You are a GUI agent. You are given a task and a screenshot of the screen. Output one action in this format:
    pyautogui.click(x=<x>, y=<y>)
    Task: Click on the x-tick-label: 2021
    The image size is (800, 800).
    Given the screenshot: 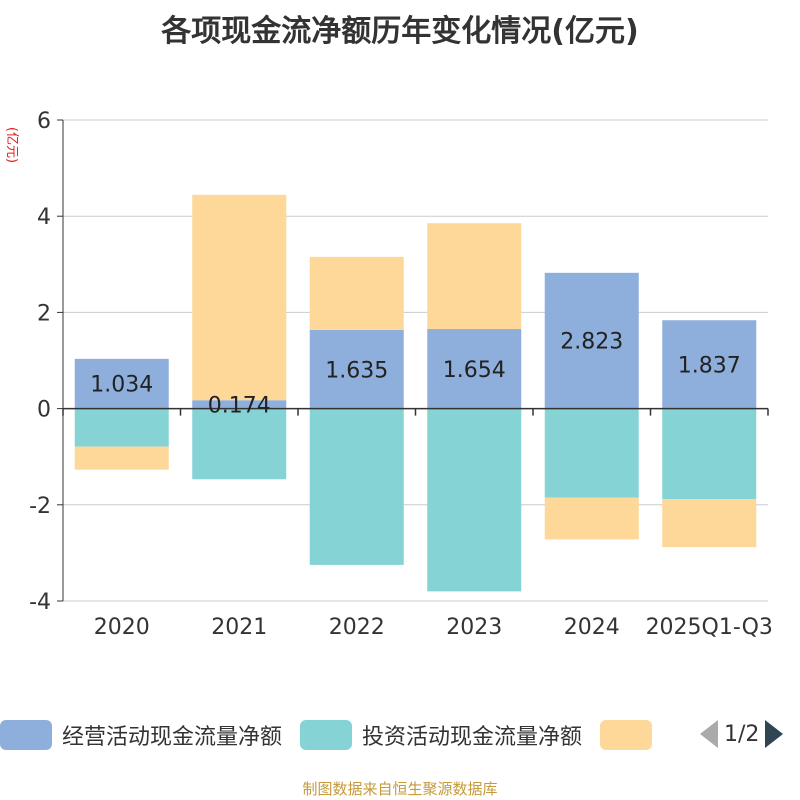 What is the action you would take?
    pyautogui.click(x=239, y=627)
    